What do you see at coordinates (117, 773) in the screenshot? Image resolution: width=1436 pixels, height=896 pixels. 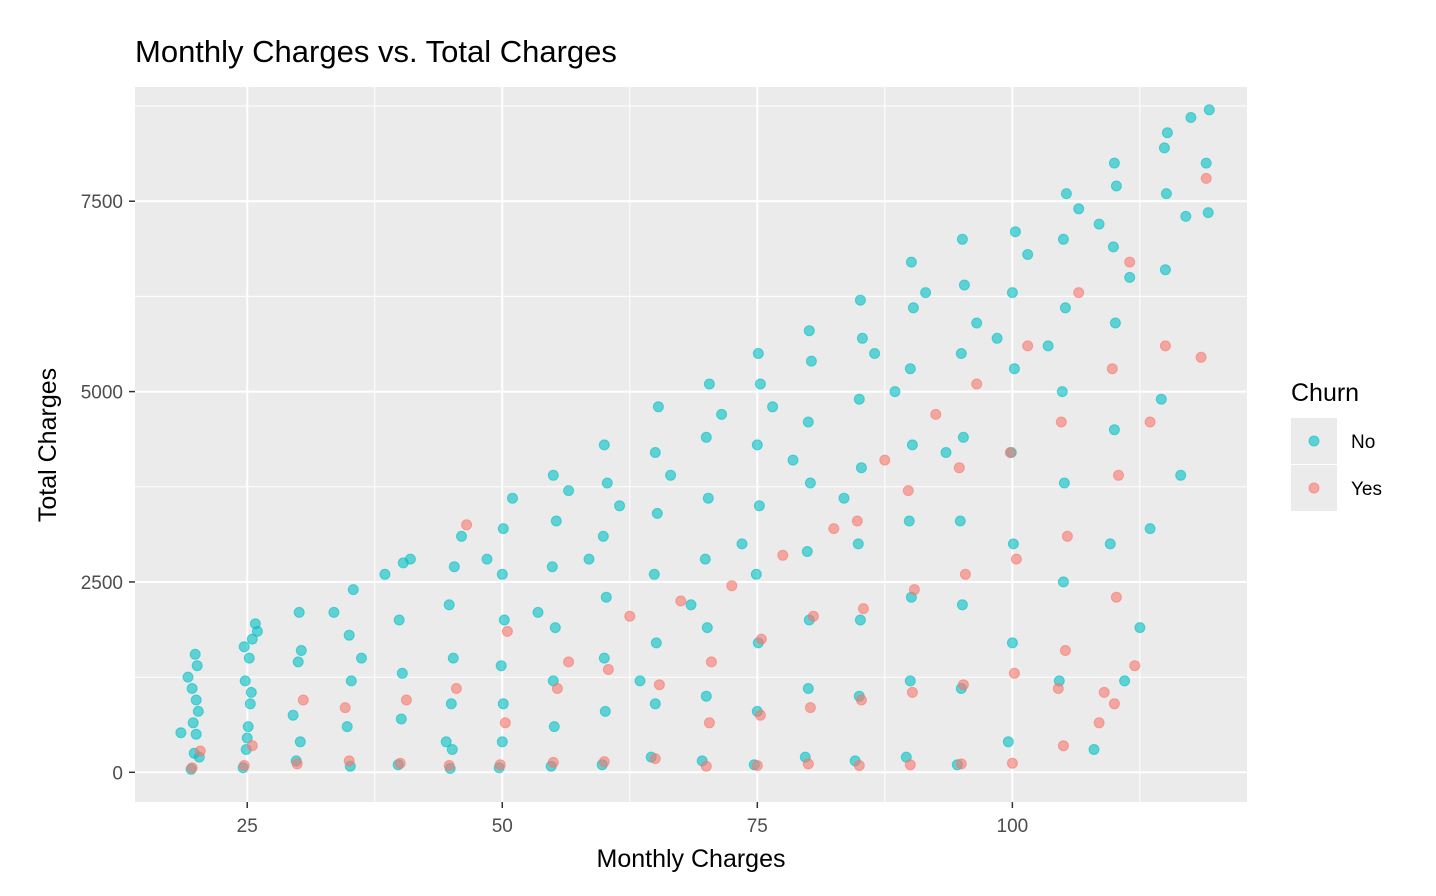 I see `y-tick-label: 0` at bounding box center [117, 773].